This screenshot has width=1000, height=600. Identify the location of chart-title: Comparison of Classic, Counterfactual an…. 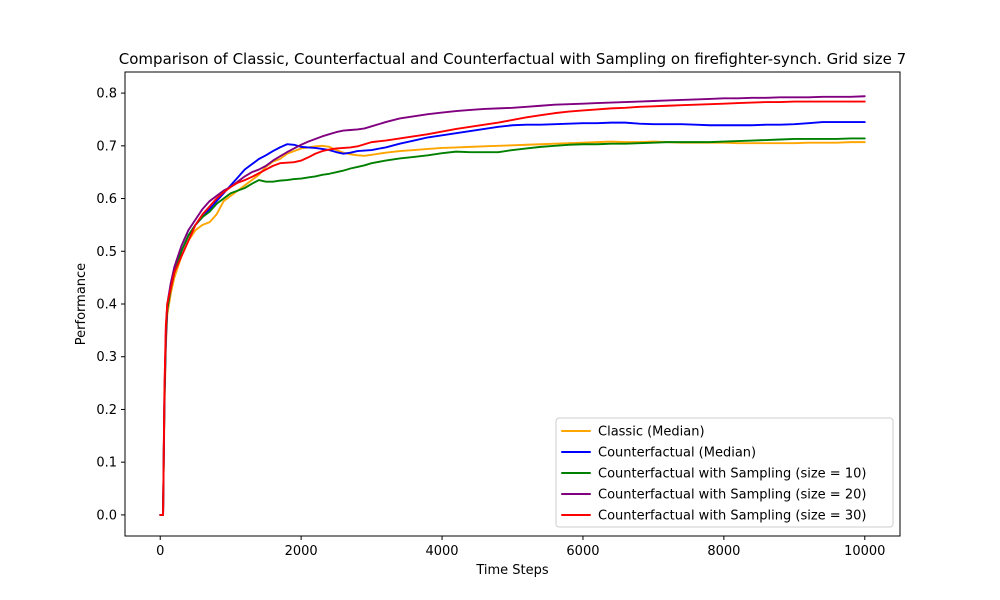
(512, 59).